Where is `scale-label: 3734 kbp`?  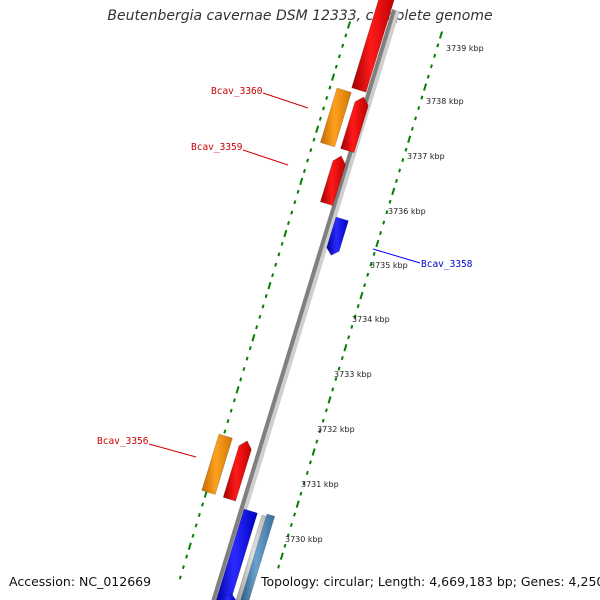
scale-label: 3734 kbp is located at coordinates (371, 319).